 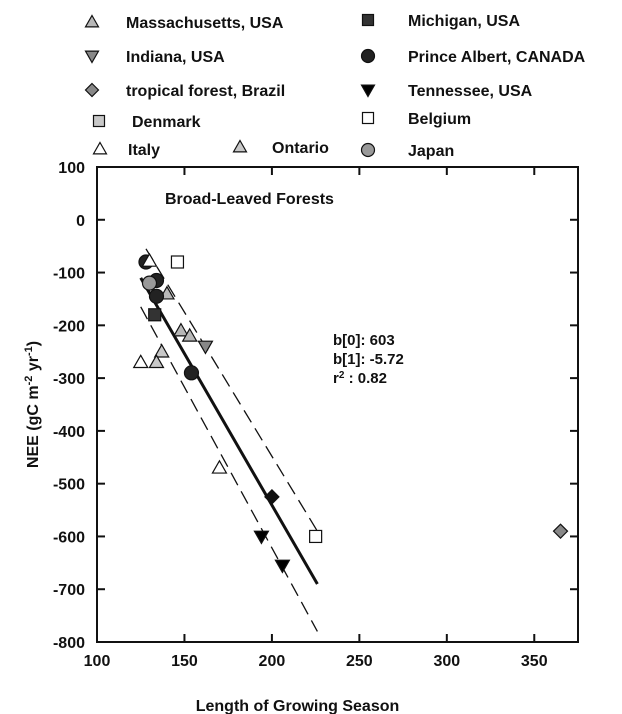 I want to click on legend-label: tropical forest, Brazil, so click(x=205, y=91).